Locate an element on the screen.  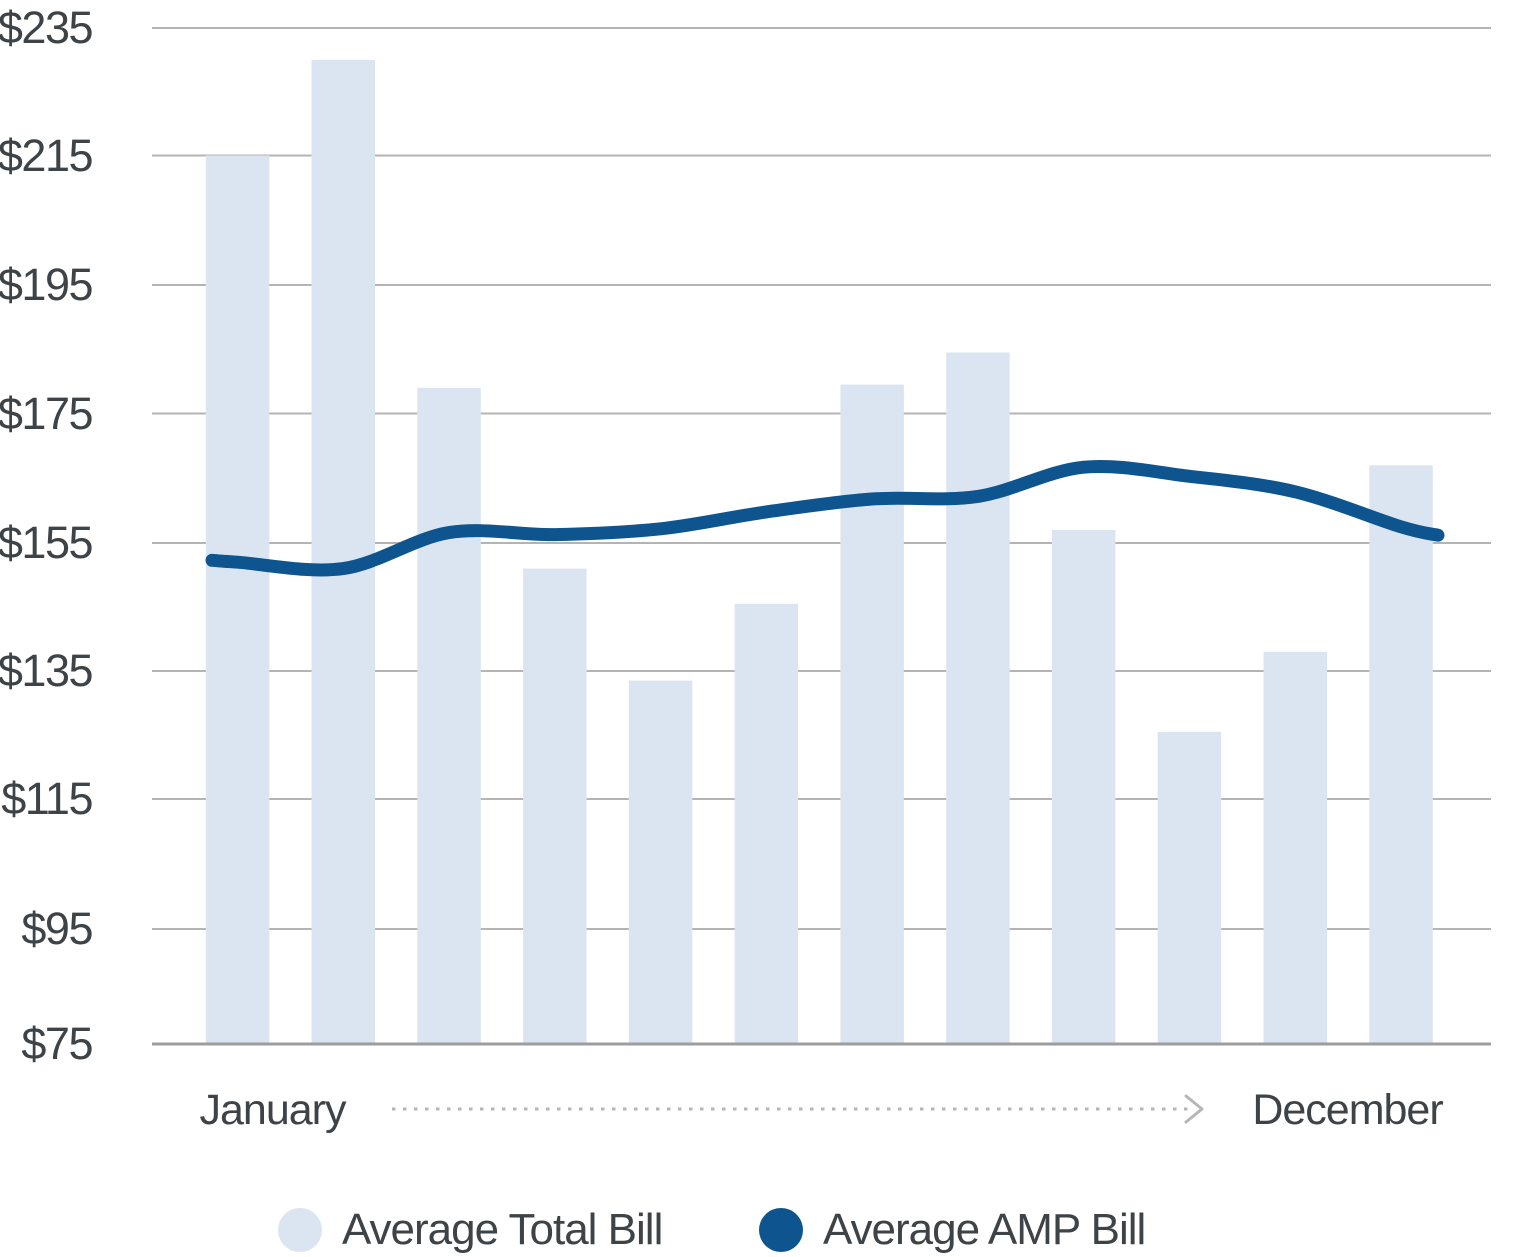
y-axis-tick-label: $195 is located at coordinates (47, 284).